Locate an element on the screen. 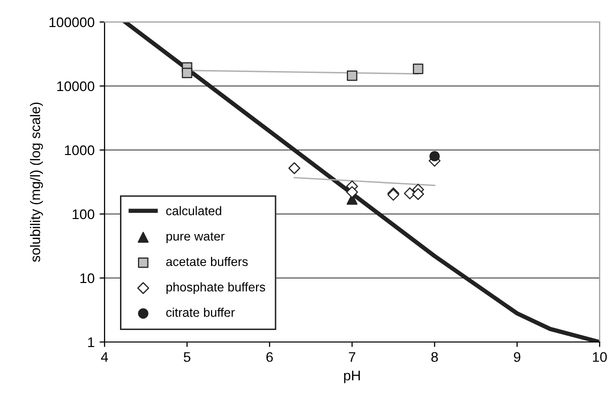 This screenshot has height=400, width=615. x-tick-label: 4 is located at coordinates (104, 357).